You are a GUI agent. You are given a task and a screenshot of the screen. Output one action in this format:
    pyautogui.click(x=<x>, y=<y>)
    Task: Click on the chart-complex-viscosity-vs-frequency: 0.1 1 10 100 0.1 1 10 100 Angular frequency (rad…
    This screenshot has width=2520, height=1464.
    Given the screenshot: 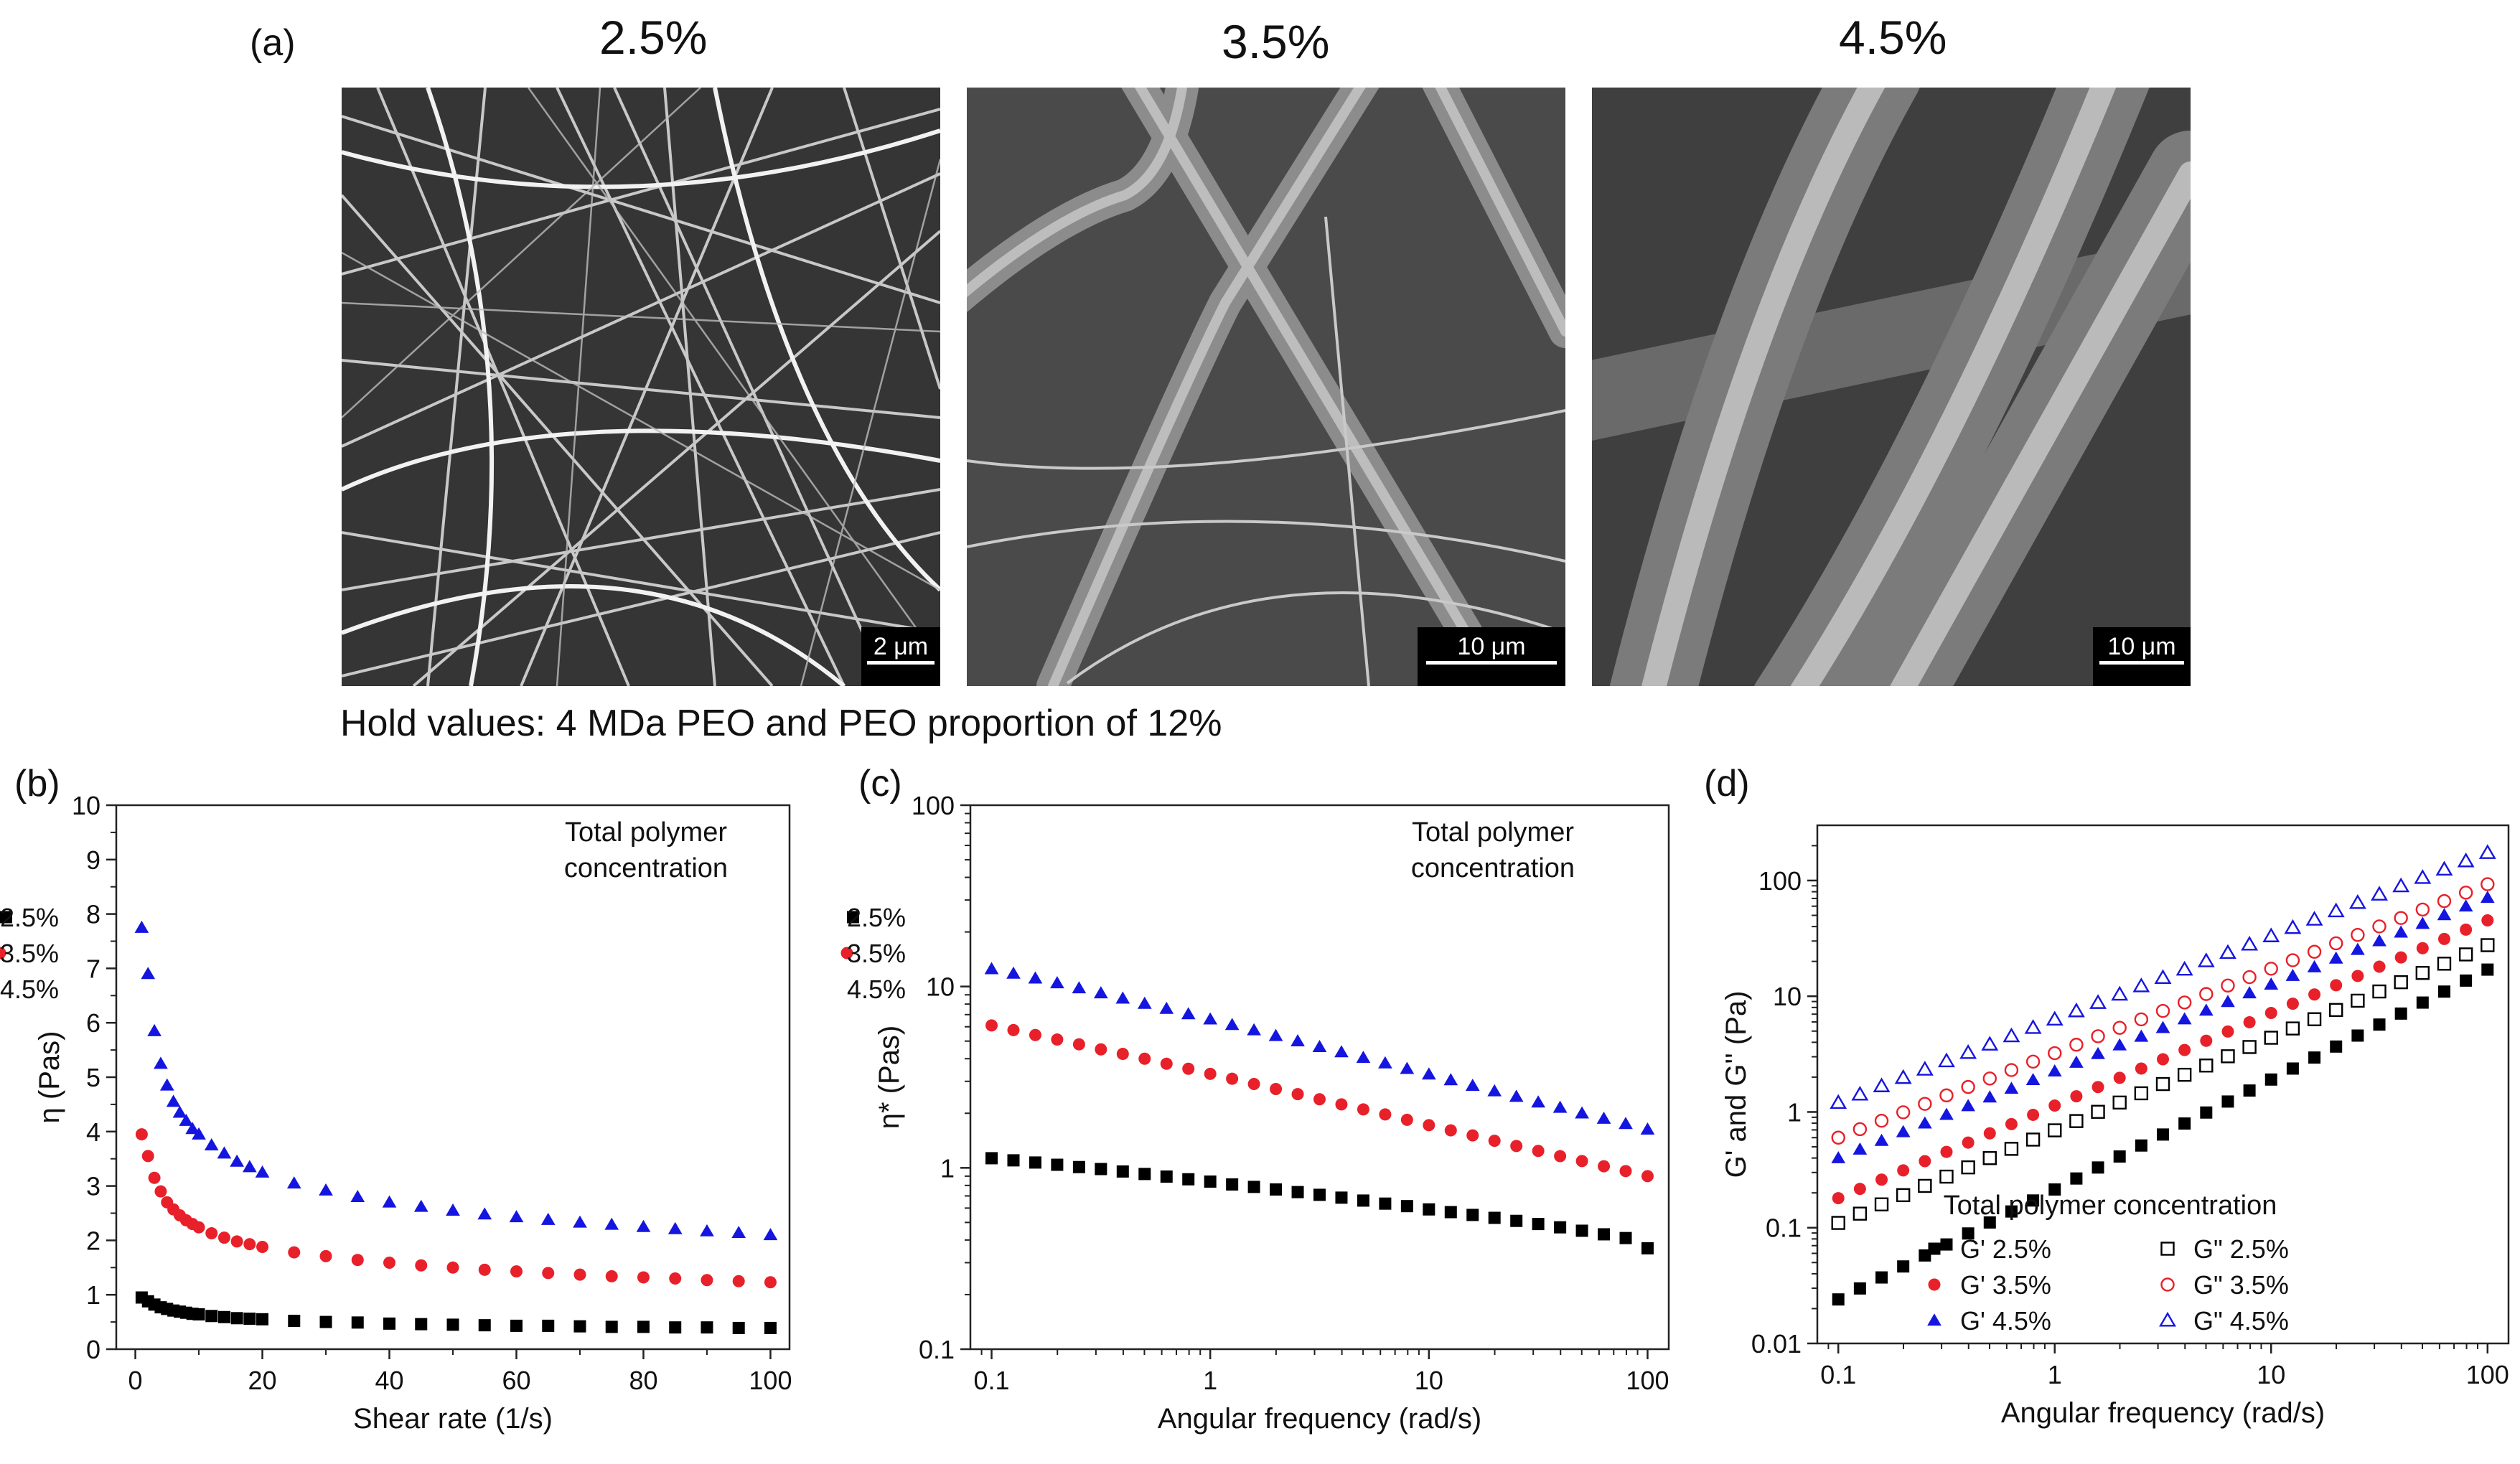 What is the action you would take?
    pyautogui.click(x=1255, y=1113)
    